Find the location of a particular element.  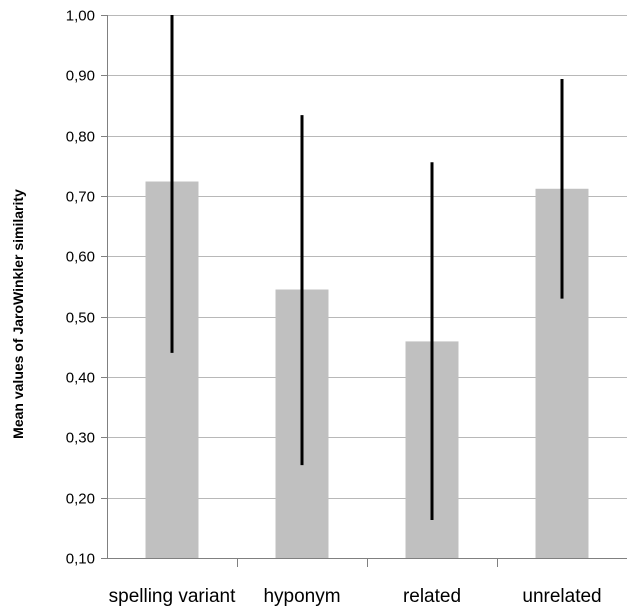

y-tick-label: 0,40 is located at coordinates (80, 378).